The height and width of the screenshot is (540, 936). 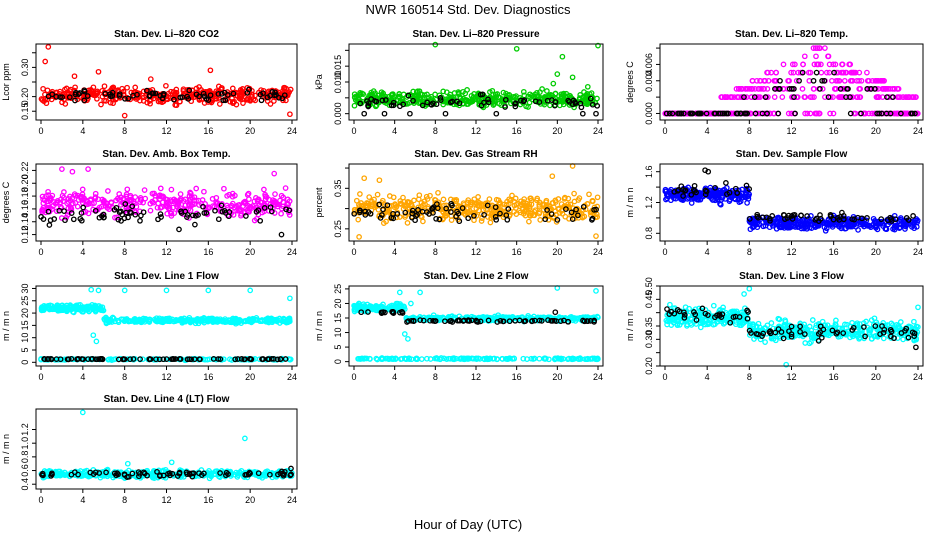 I want to click on y-axis-label: percent, so click(x=319, y=202).